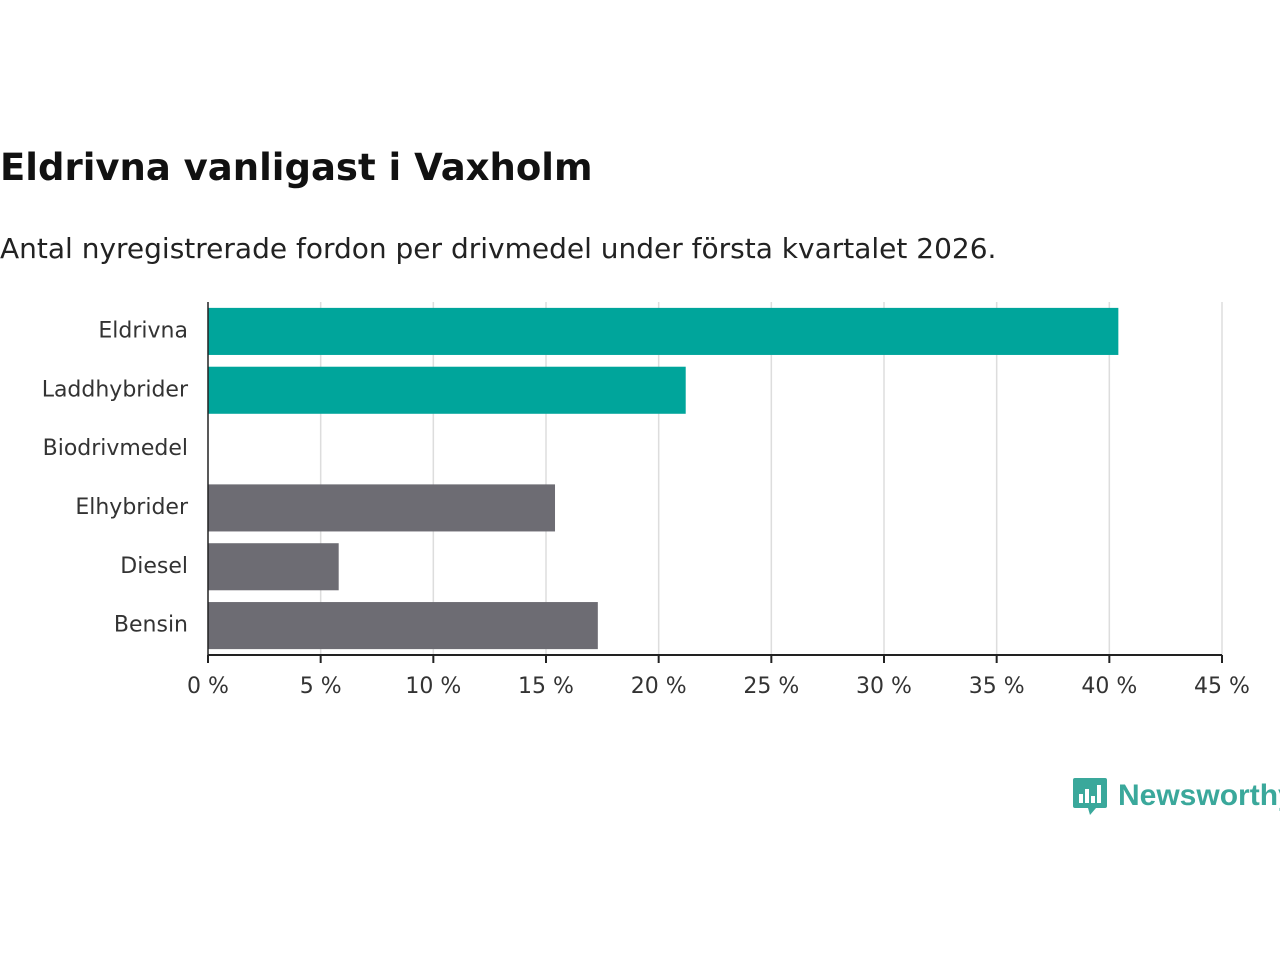  I want to click on x-tick-label: 0 %, so click(208, 686).